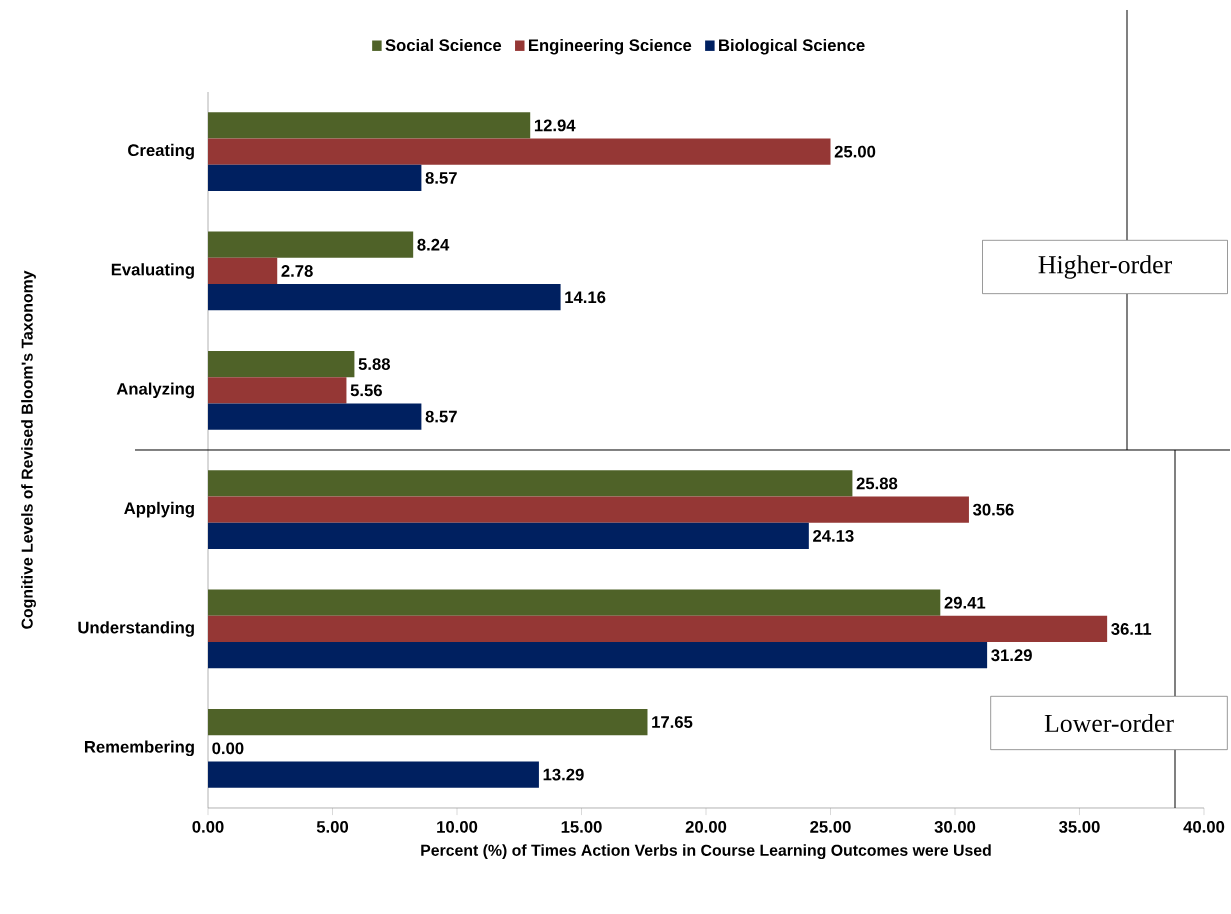 The image size is (1231, 914). Describe the element at coordinates (792, 46) in the screenshot. I see `legend-label: Biological Science` at that location.